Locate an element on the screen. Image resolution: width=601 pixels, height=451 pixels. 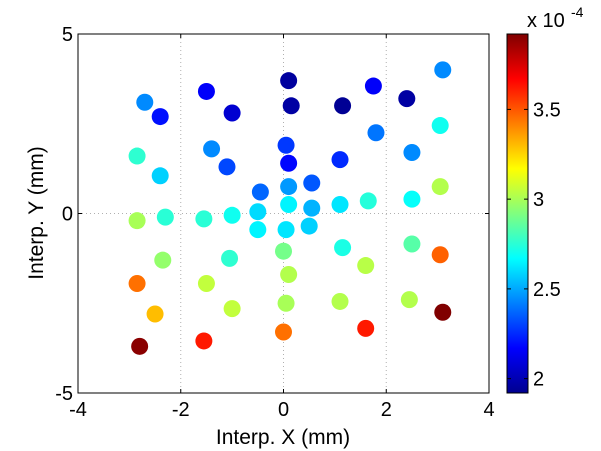
colorbar-tick-label: 3.5 is located at coordinates (547, 110).